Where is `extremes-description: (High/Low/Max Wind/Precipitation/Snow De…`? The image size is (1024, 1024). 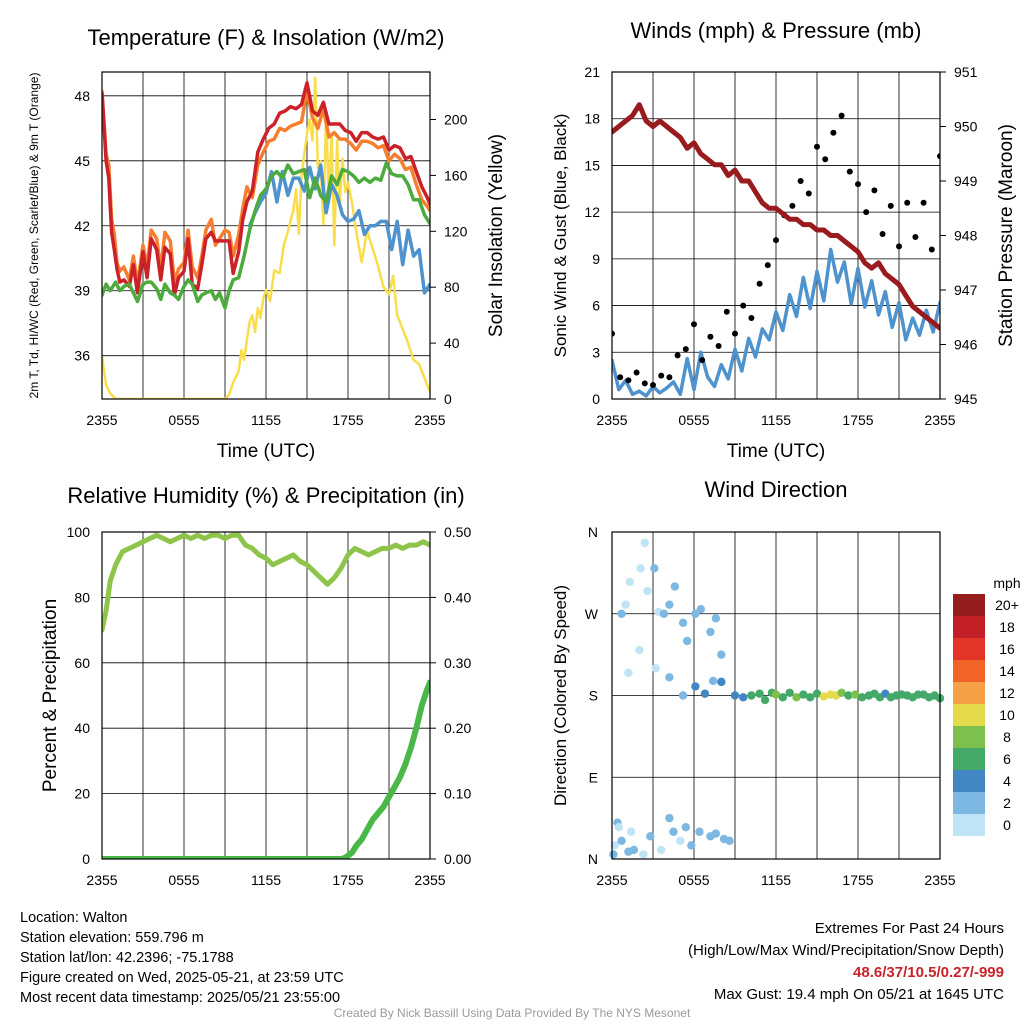 extremes-description: (High/Low/Max Wind/Precipitation/Snow De… is located at coordinates (846, 950).